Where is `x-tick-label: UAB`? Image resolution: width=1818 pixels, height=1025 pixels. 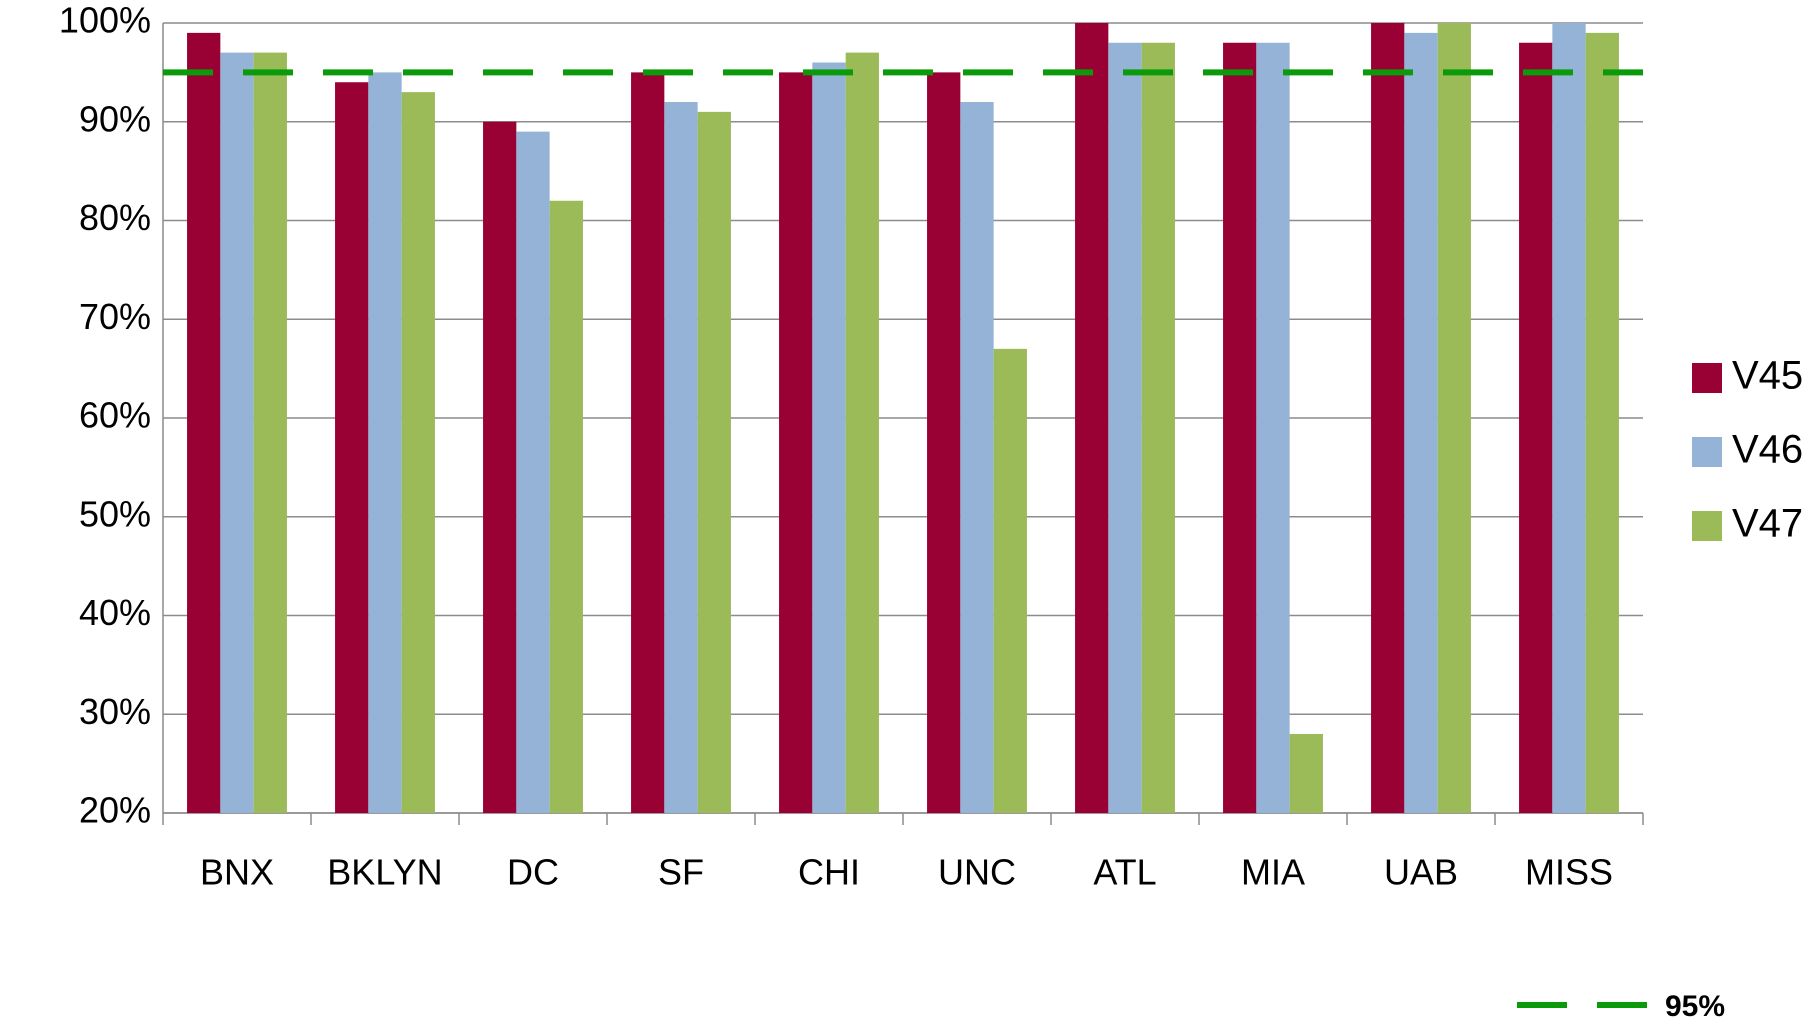 x-tick-label: UAB is located at coordinates (1421, 872).